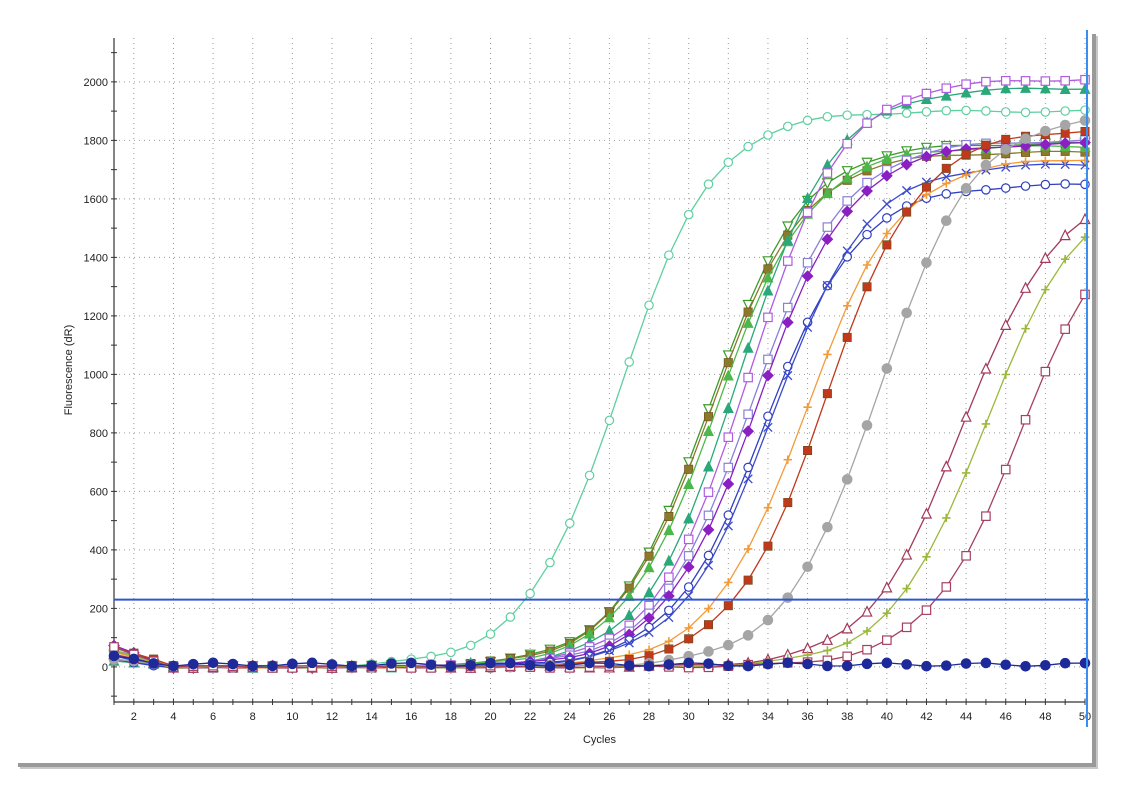 The image size is (1121, 785). I want to click on x-tick-label: 50, so click(1085, 717).